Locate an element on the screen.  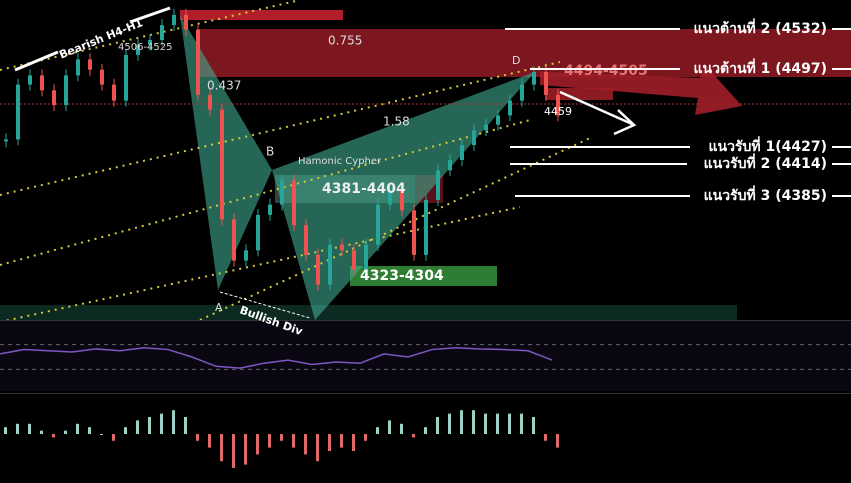
white-arrow-head is located at coordinates (625, 122).